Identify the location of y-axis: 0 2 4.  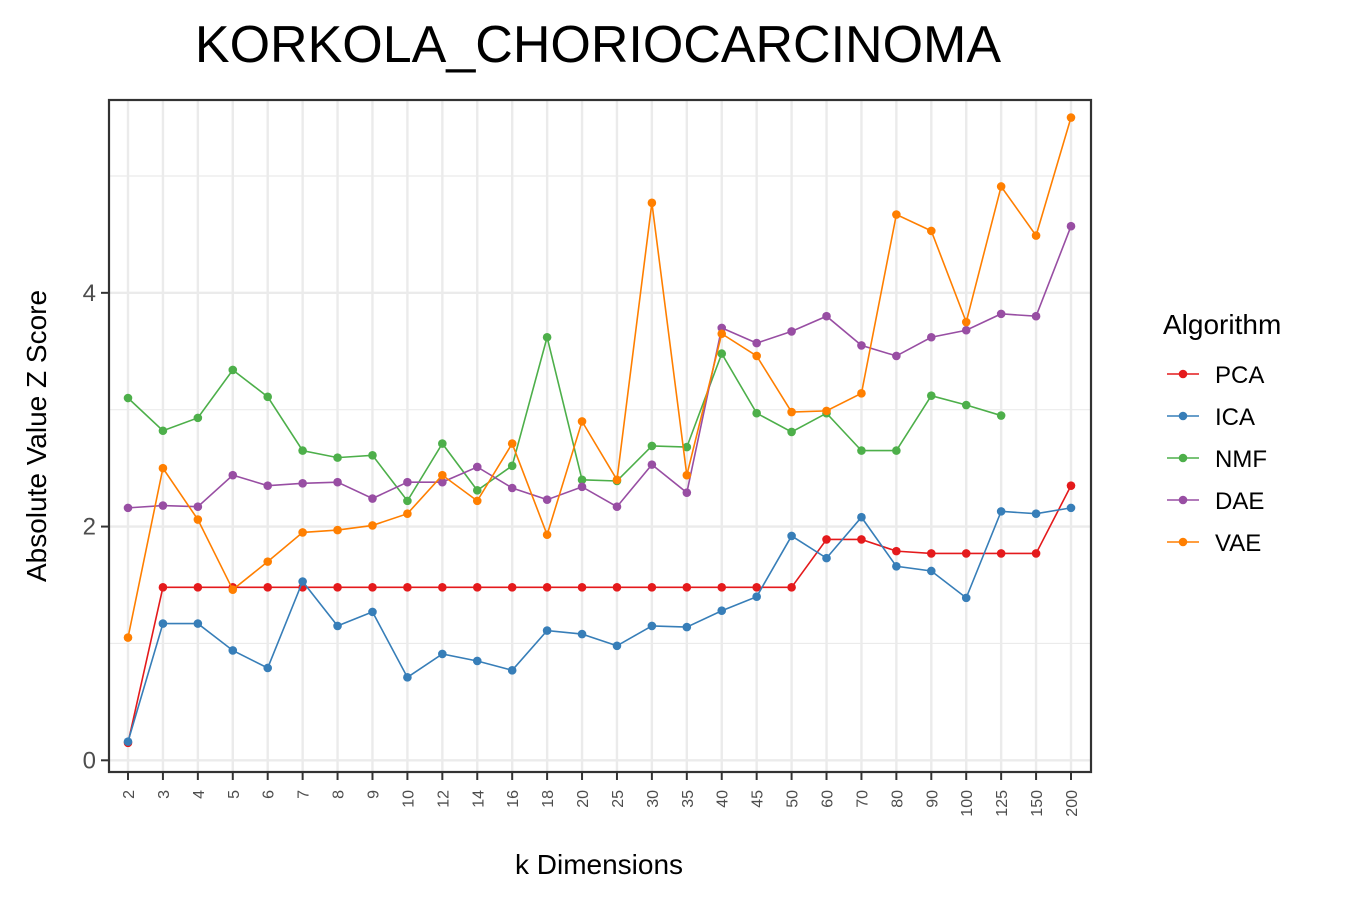
(96, 527).